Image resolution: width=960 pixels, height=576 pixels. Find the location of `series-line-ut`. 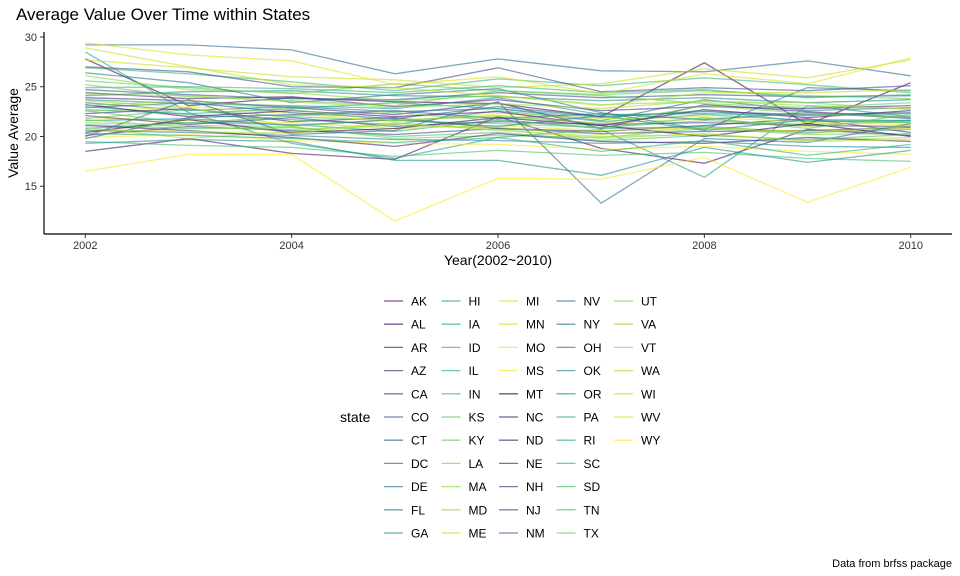

series-line-ut is located at coordinates (498, 112).